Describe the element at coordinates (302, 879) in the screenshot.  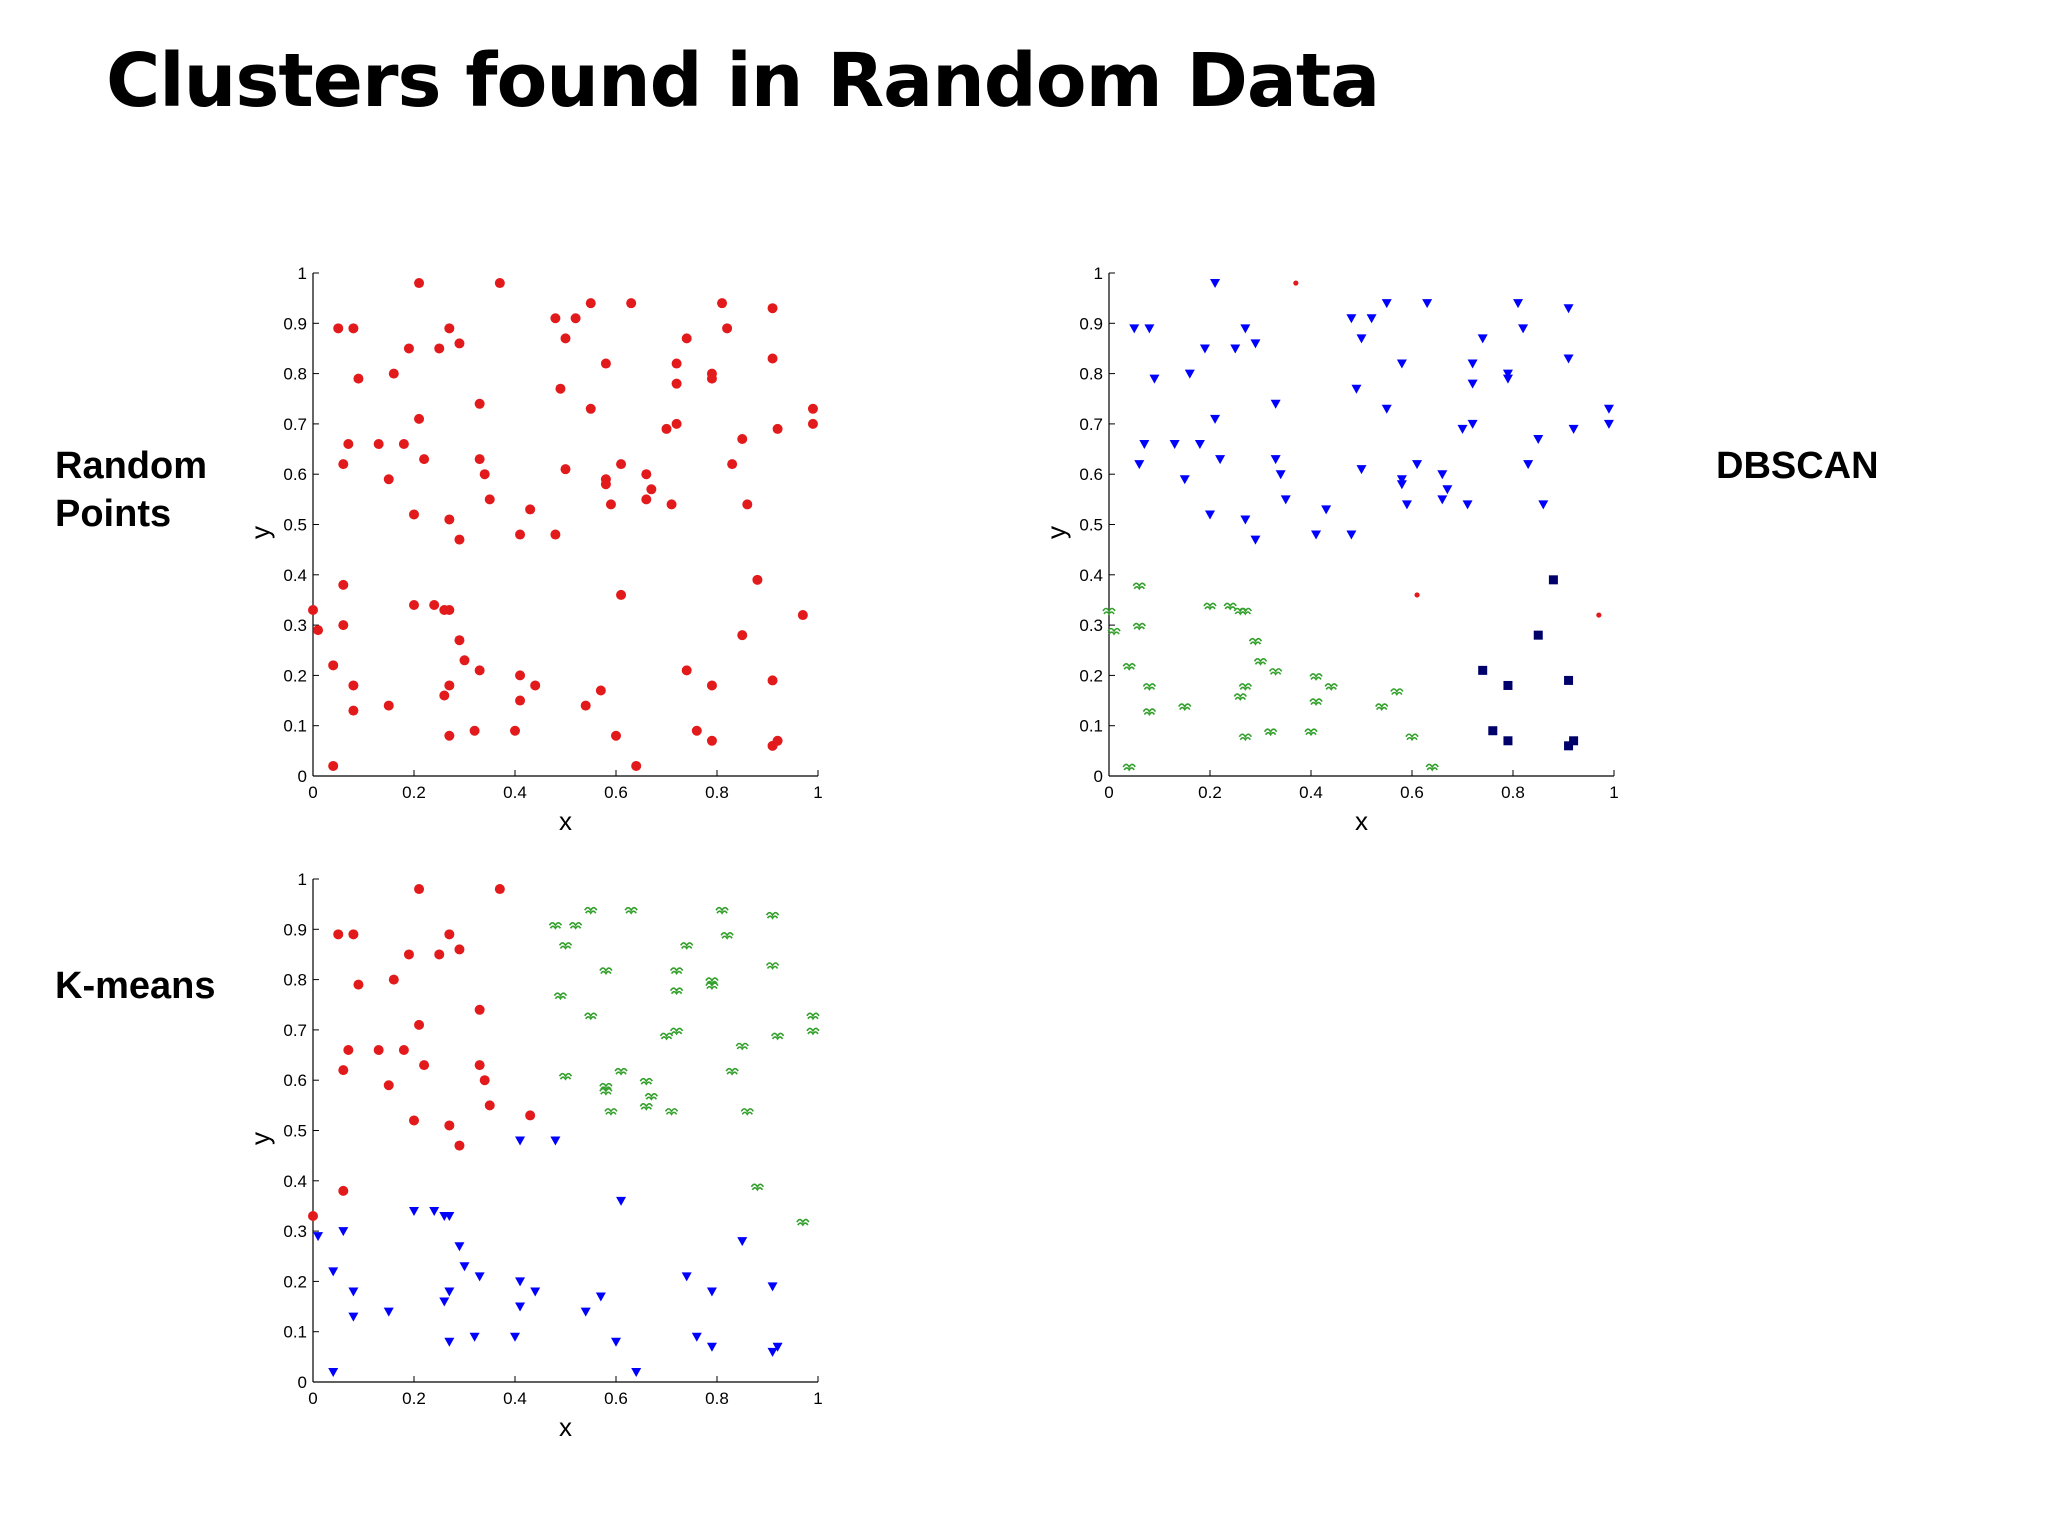
I see `y-tick-label: 1` at that location.